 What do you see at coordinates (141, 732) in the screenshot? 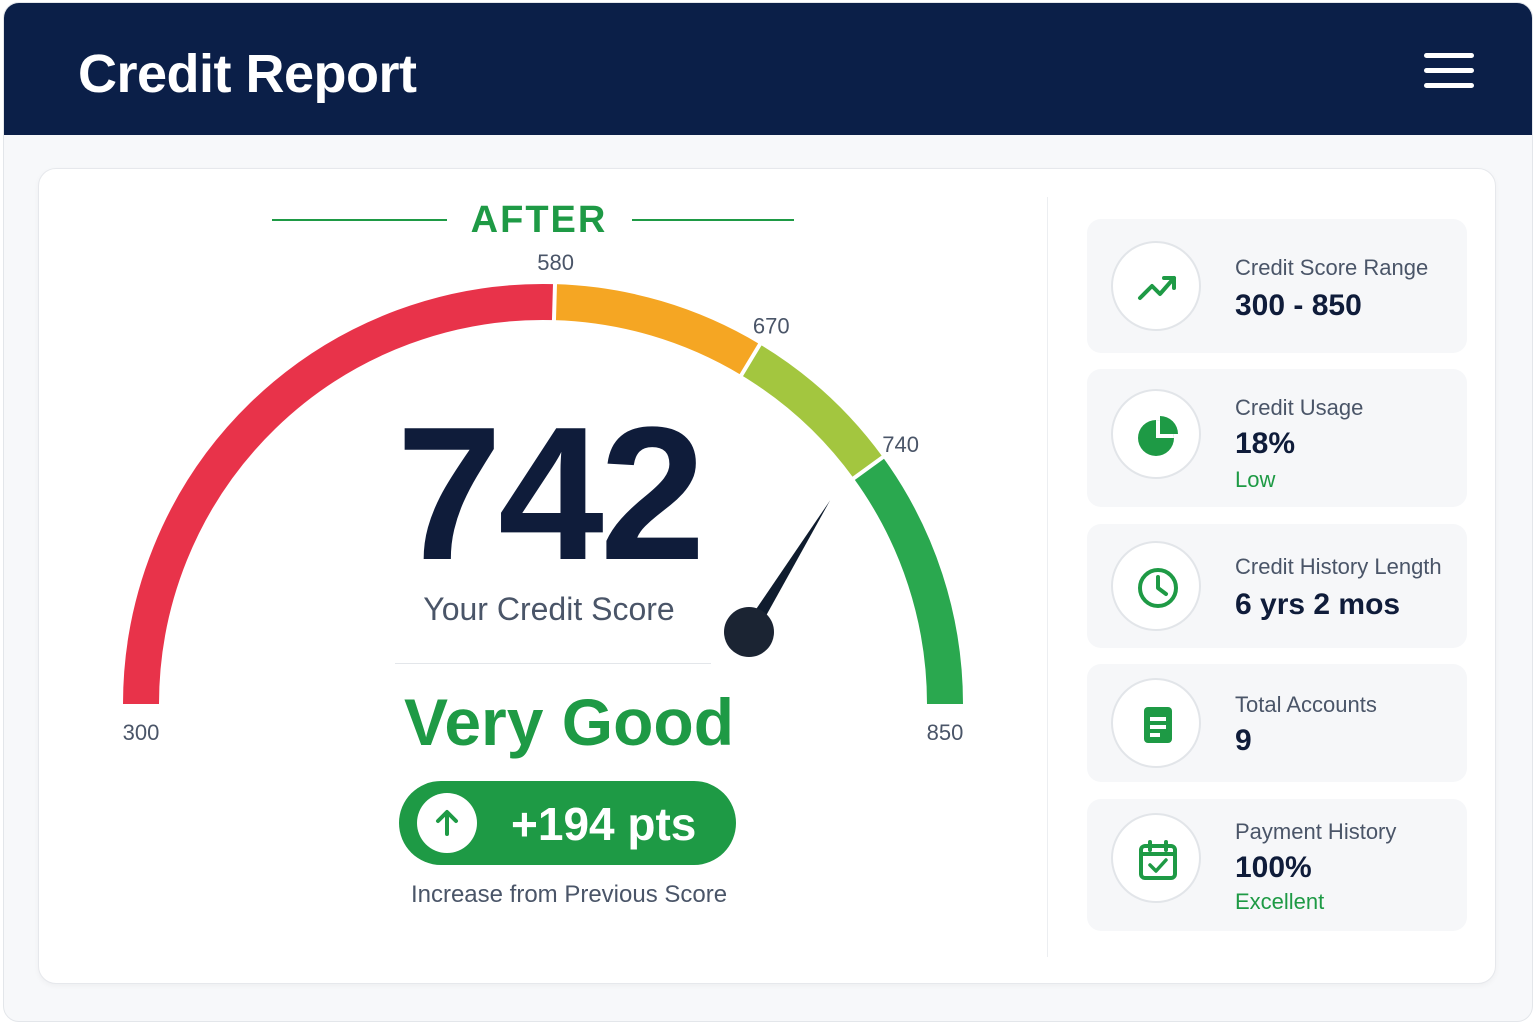
I see `gauge-tick-label: 300` at bounding box center [141, 732].